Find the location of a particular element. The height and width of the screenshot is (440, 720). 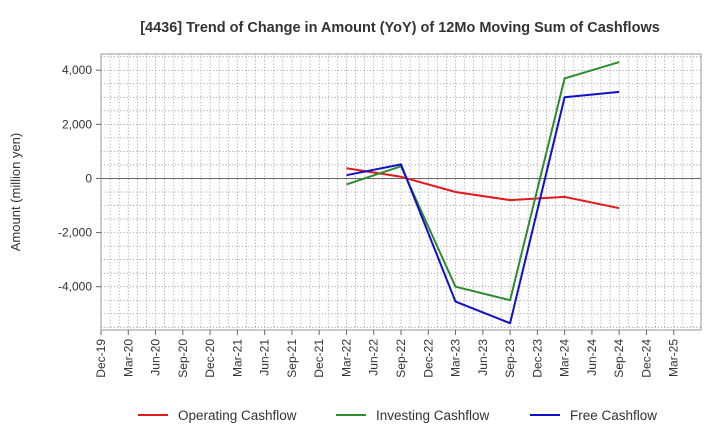

legend-label-operating-cashflow: Operating Cashflow is located at coordinates (237, 415).